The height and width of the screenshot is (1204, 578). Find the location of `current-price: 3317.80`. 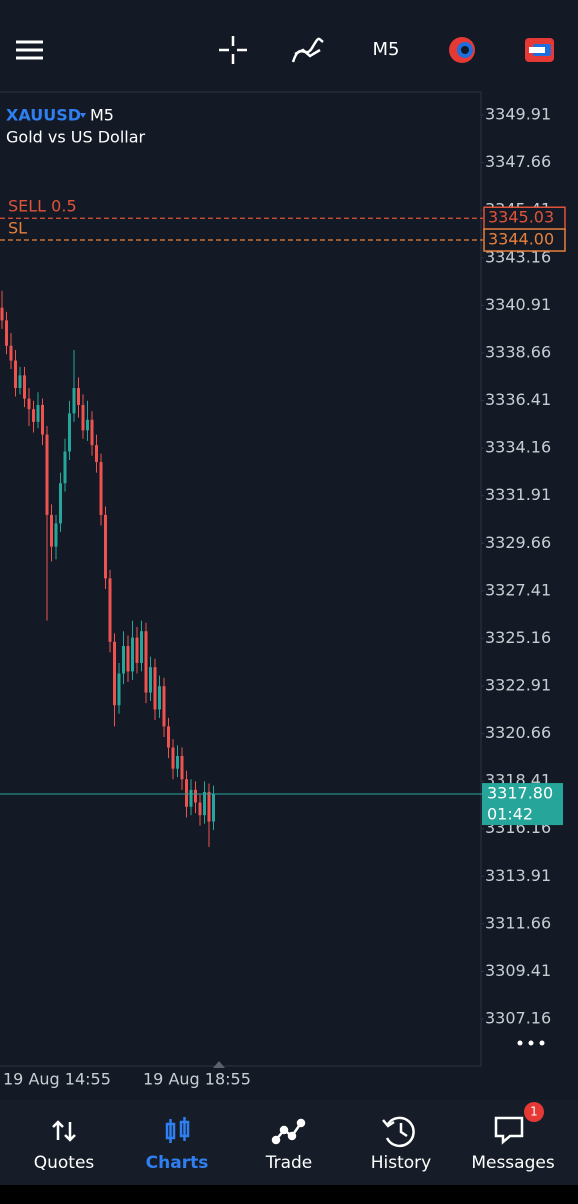

current-price: 3317.80 is located at coordinates (520, 793).